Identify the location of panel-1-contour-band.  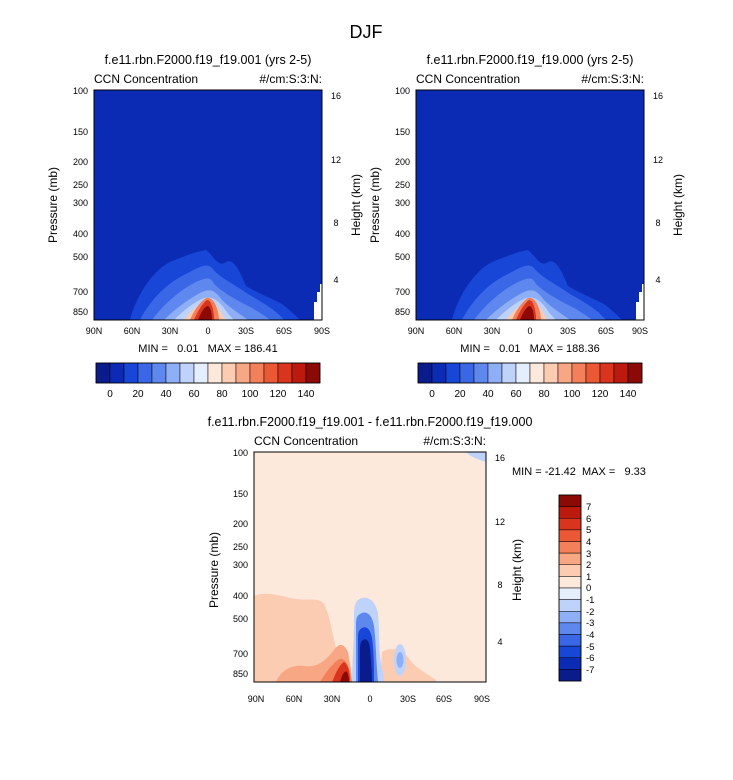
(205, 313).